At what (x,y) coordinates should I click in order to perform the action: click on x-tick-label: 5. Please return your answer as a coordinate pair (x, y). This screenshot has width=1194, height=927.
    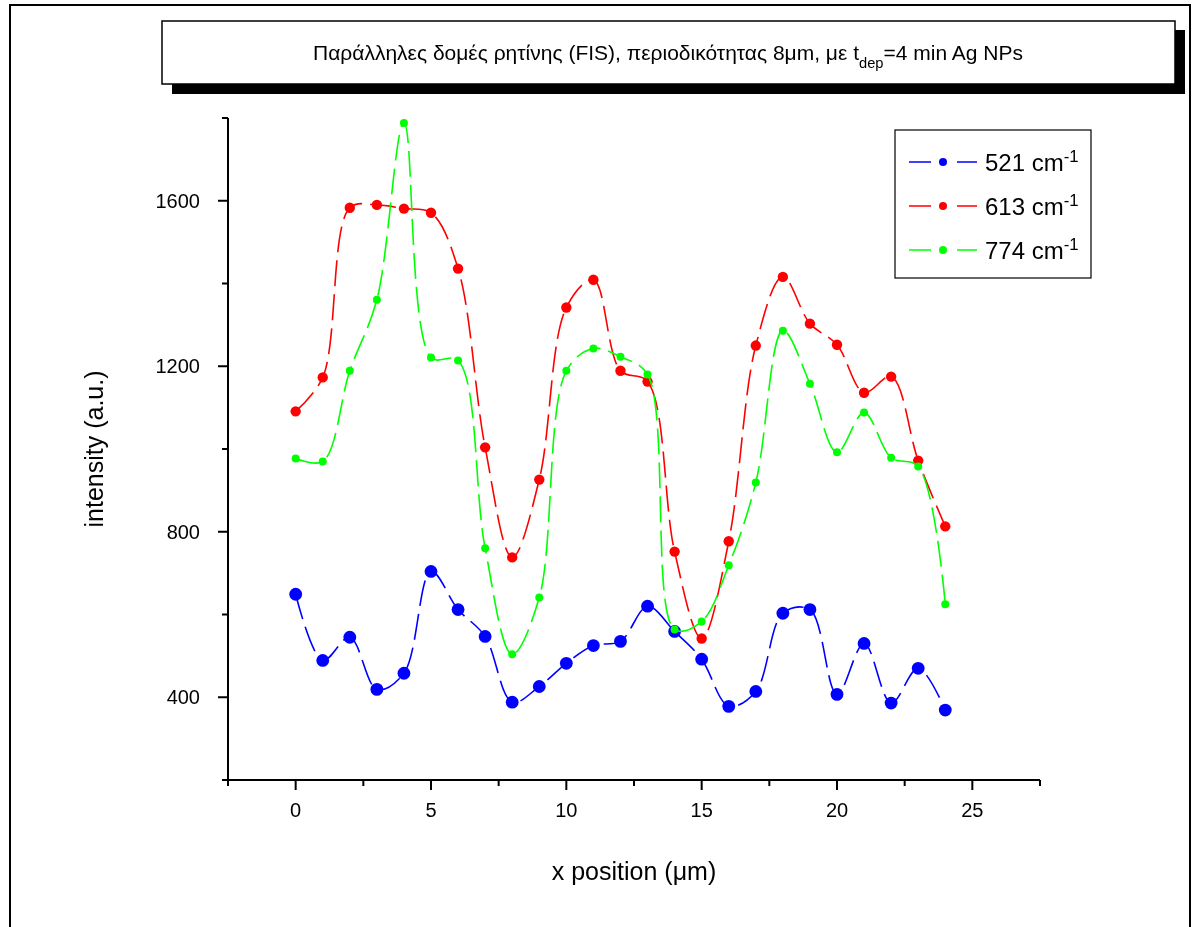
    Looking at the image, I should click on (431, 810).